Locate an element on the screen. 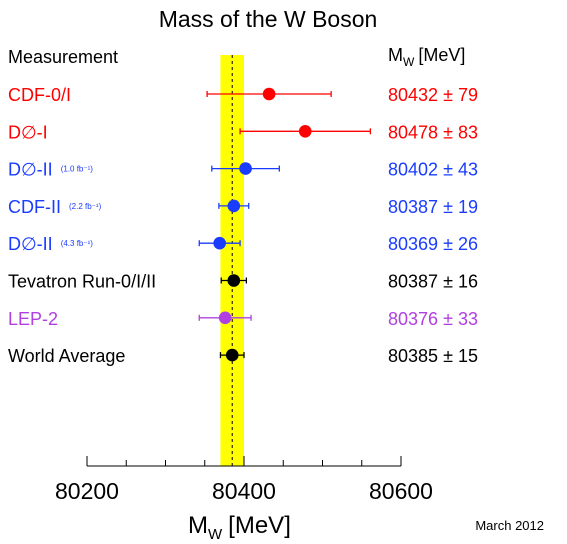  date-note: March 2012 is located at coordinates (509, 525).